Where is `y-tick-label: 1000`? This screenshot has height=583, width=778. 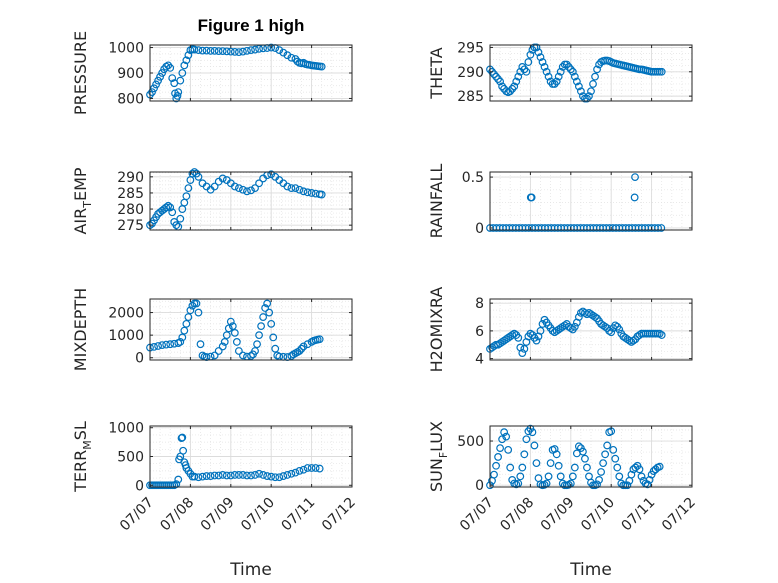
y-tick-label: 1000 is located at coordinates (126, 336).